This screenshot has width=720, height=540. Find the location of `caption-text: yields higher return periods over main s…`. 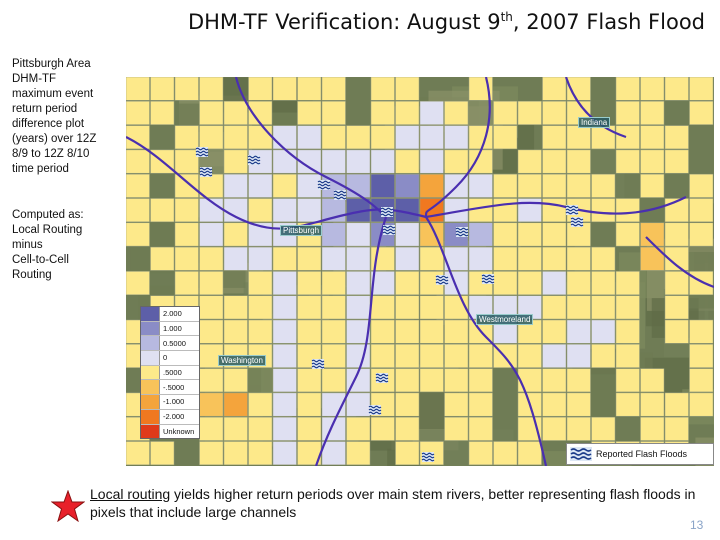

caption-text: yields higher return periods over main s… is located at coordinates (393, 503).